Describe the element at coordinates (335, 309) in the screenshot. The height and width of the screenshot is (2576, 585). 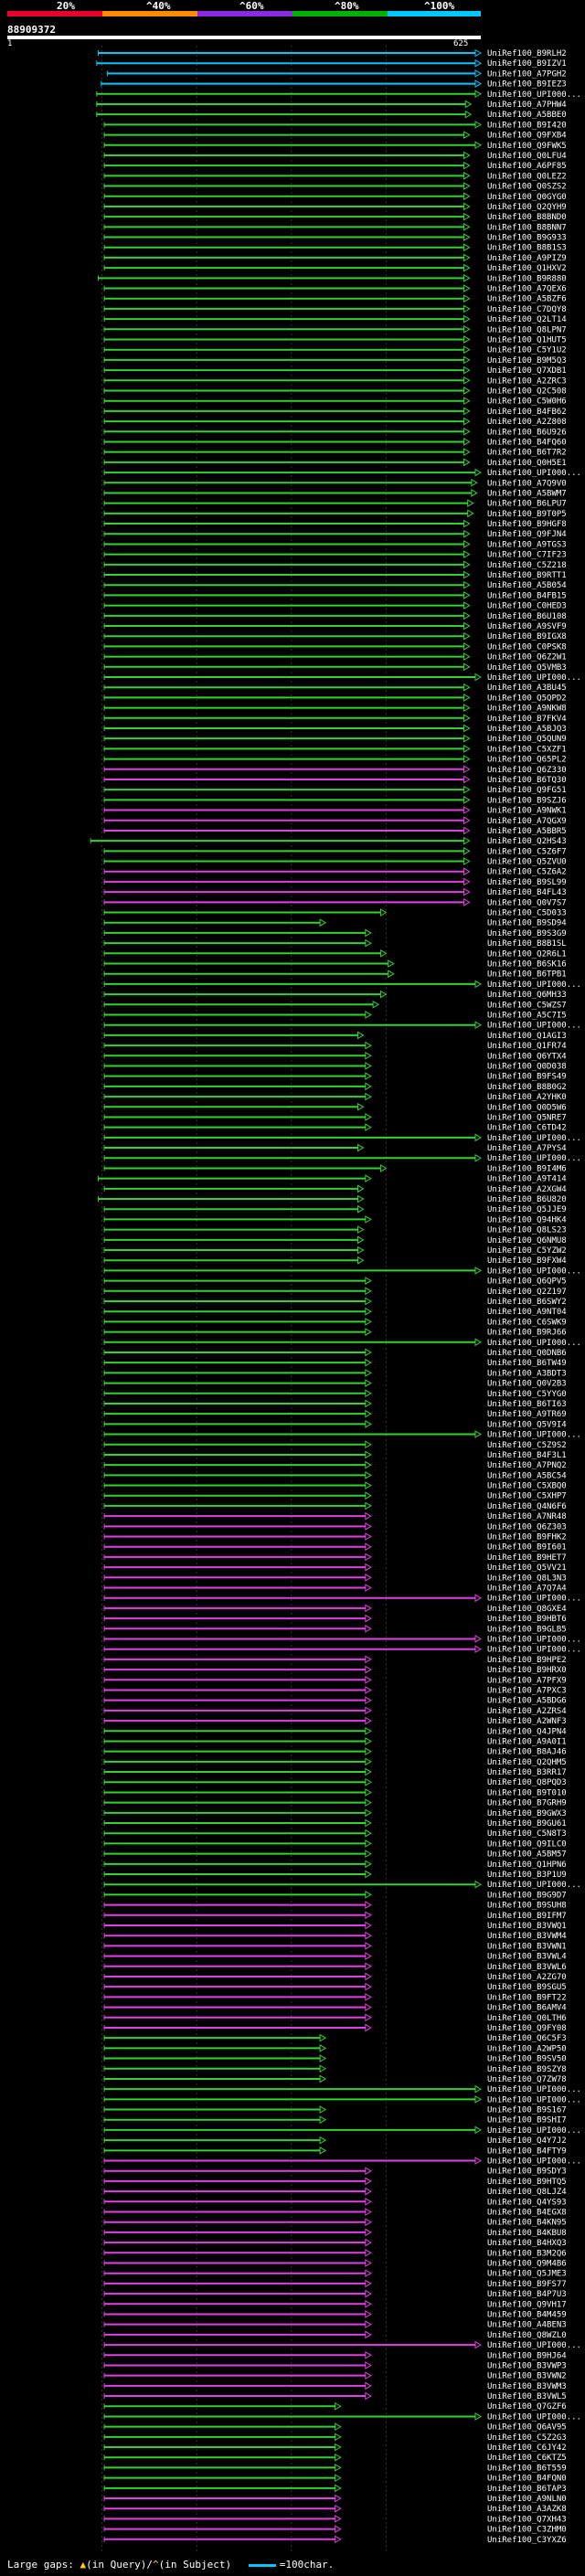
I see `hit-row: UniRef100_C7DQY8` at that location.